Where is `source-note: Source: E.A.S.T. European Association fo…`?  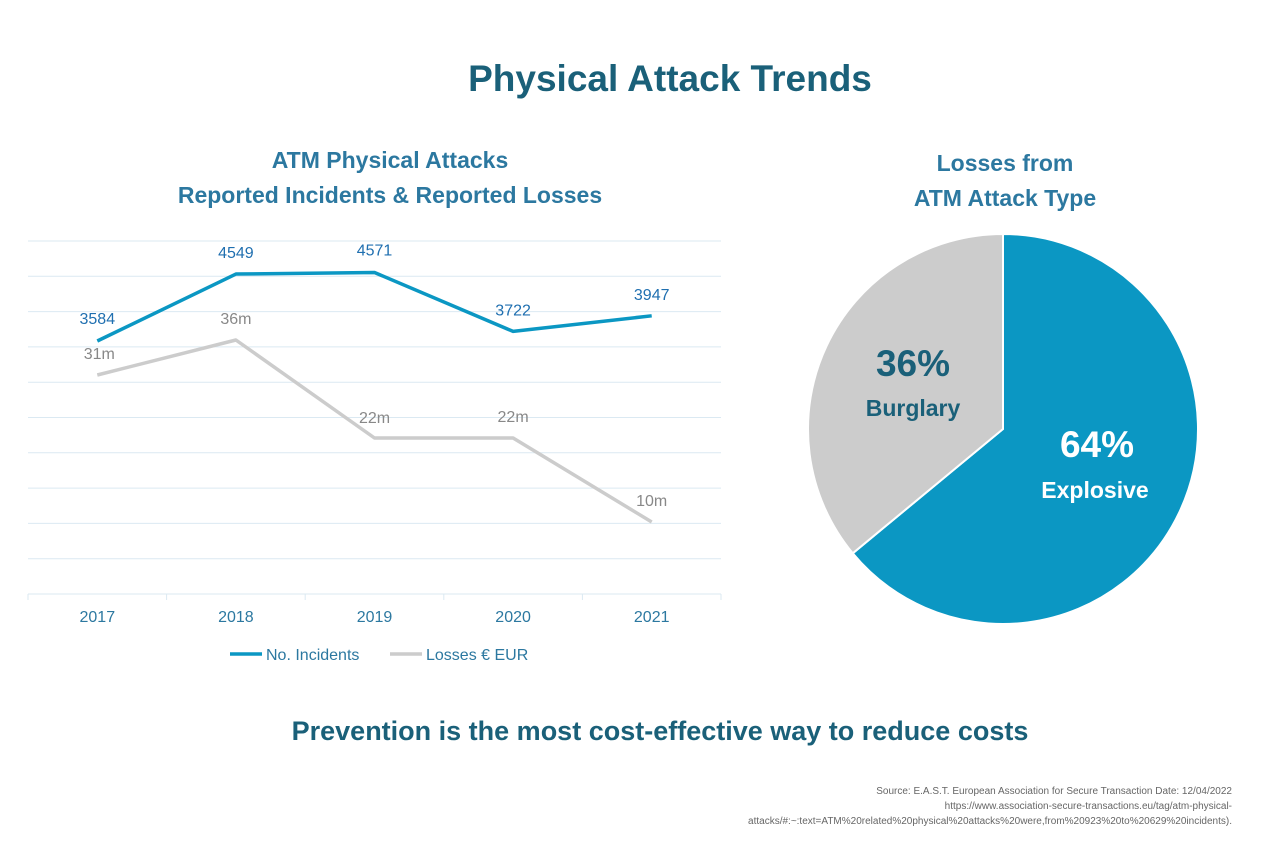 source-note: Source: E.A.S.T. European Association fo… is located at coordinates (832, 806).